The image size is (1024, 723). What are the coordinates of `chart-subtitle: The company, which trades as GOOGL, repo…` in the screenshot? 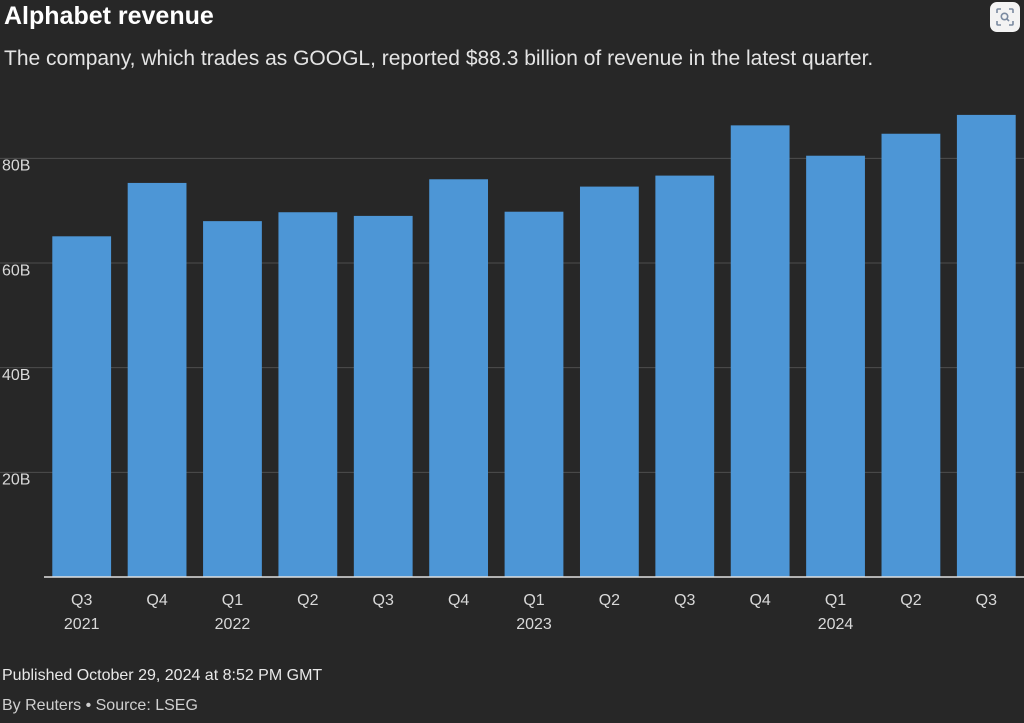 It's located at (439, 58).